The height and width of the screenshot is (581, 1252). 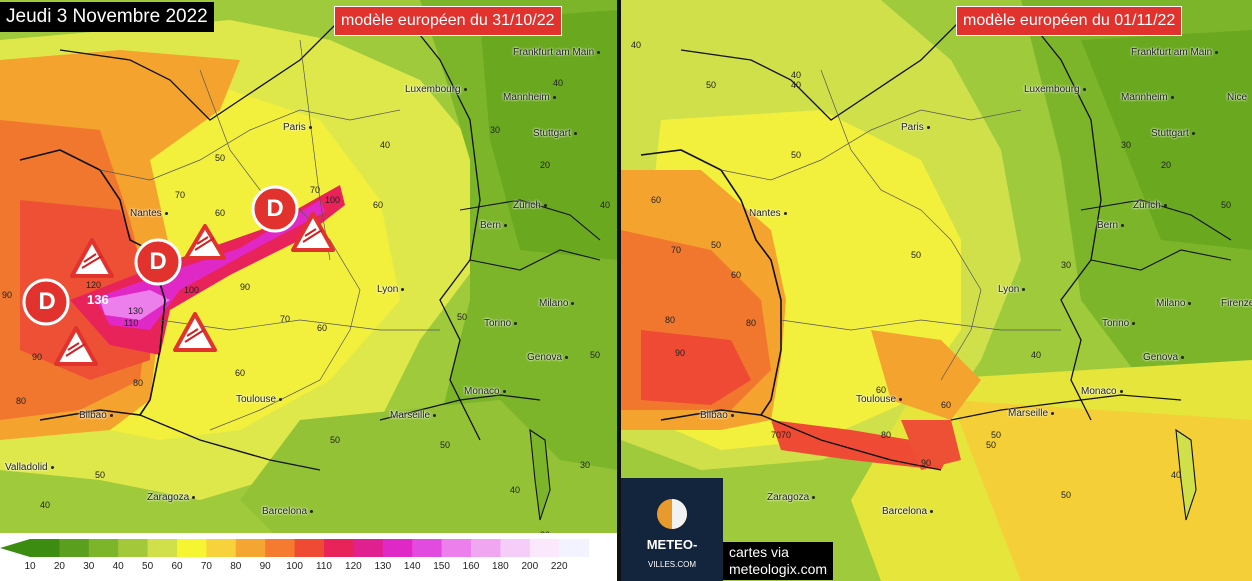 What do you see at coordinates (118, 566) in the screenshot?
I see `legend-tick: 40` at bounding box center [118, 566].